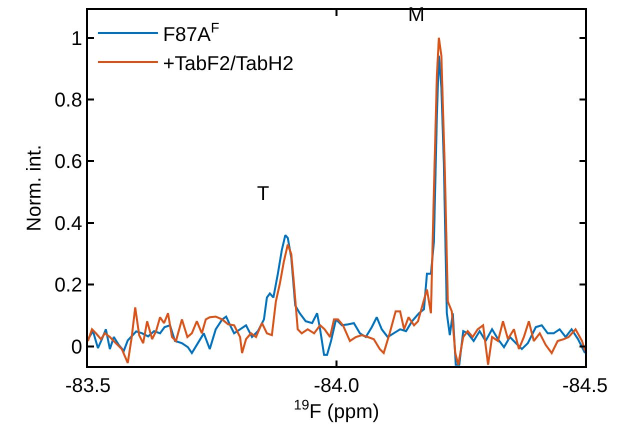 The image size is (627, 434). What do you see at coordinates (76, 39) in the screenshot?
I see `y-tick-label: 1` at bounding box center [76, 39].